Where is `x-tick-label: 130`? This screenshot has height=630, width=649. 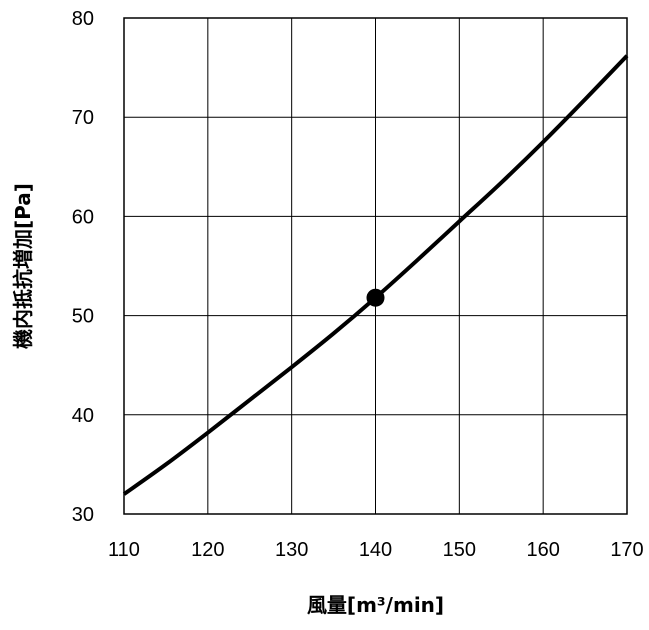
x-tick-label: 130 is located at coordinates (291, 550).